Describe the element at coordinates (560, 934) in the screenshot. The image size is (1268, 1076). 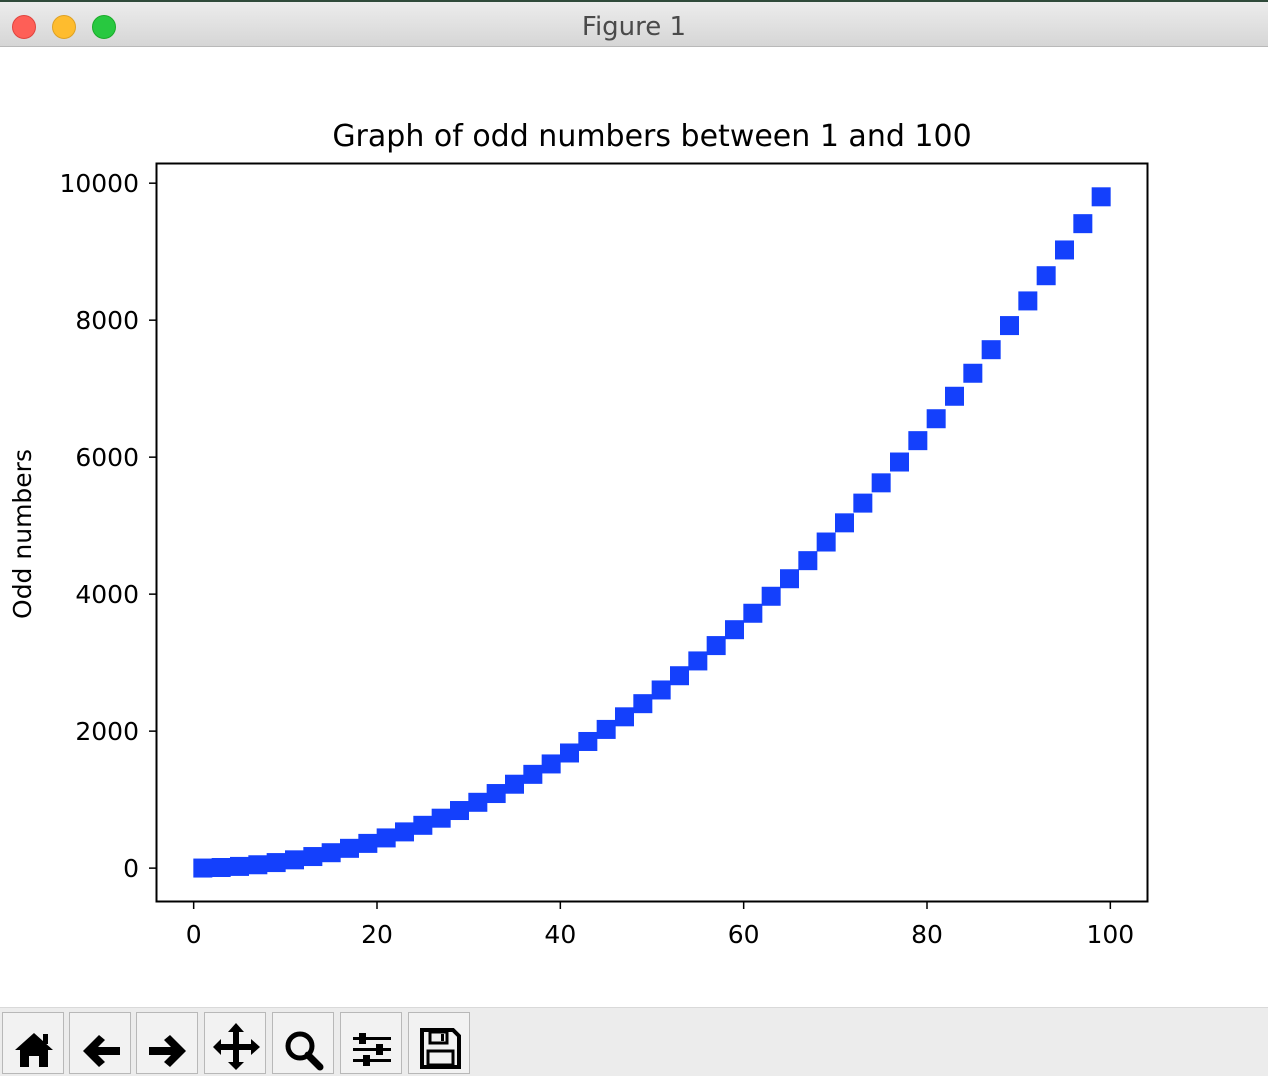
I see `x-tick-label: 40` at that location.